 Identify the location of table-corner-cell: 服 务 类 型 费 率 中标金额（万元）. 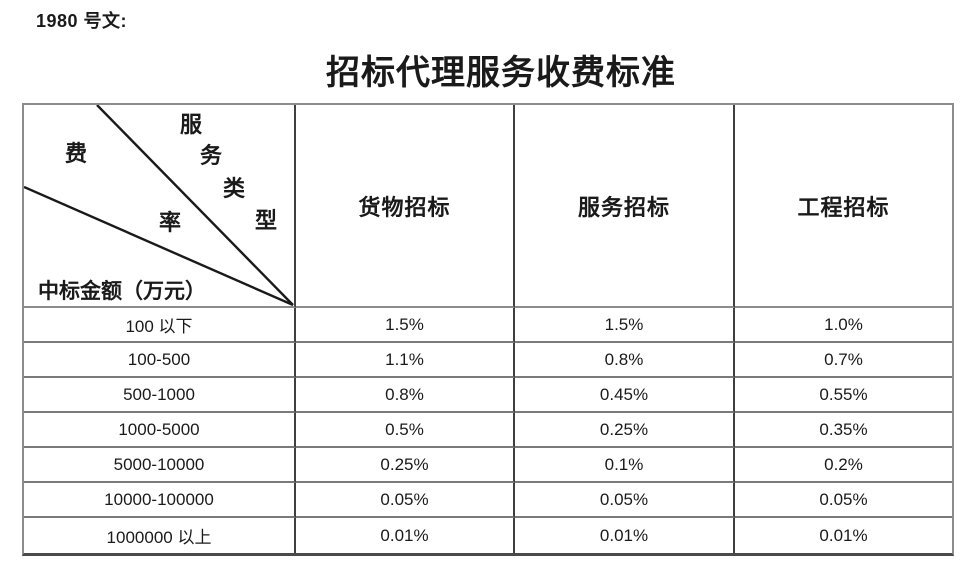
(160, 206).